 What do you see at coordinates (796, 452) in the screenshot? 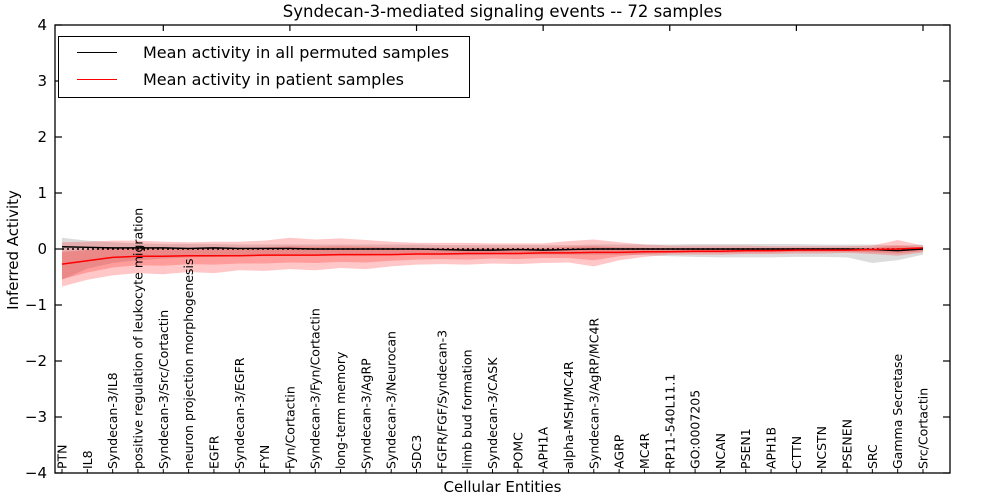
I see `category-label: CTTN` at bounding box center [796, 452].